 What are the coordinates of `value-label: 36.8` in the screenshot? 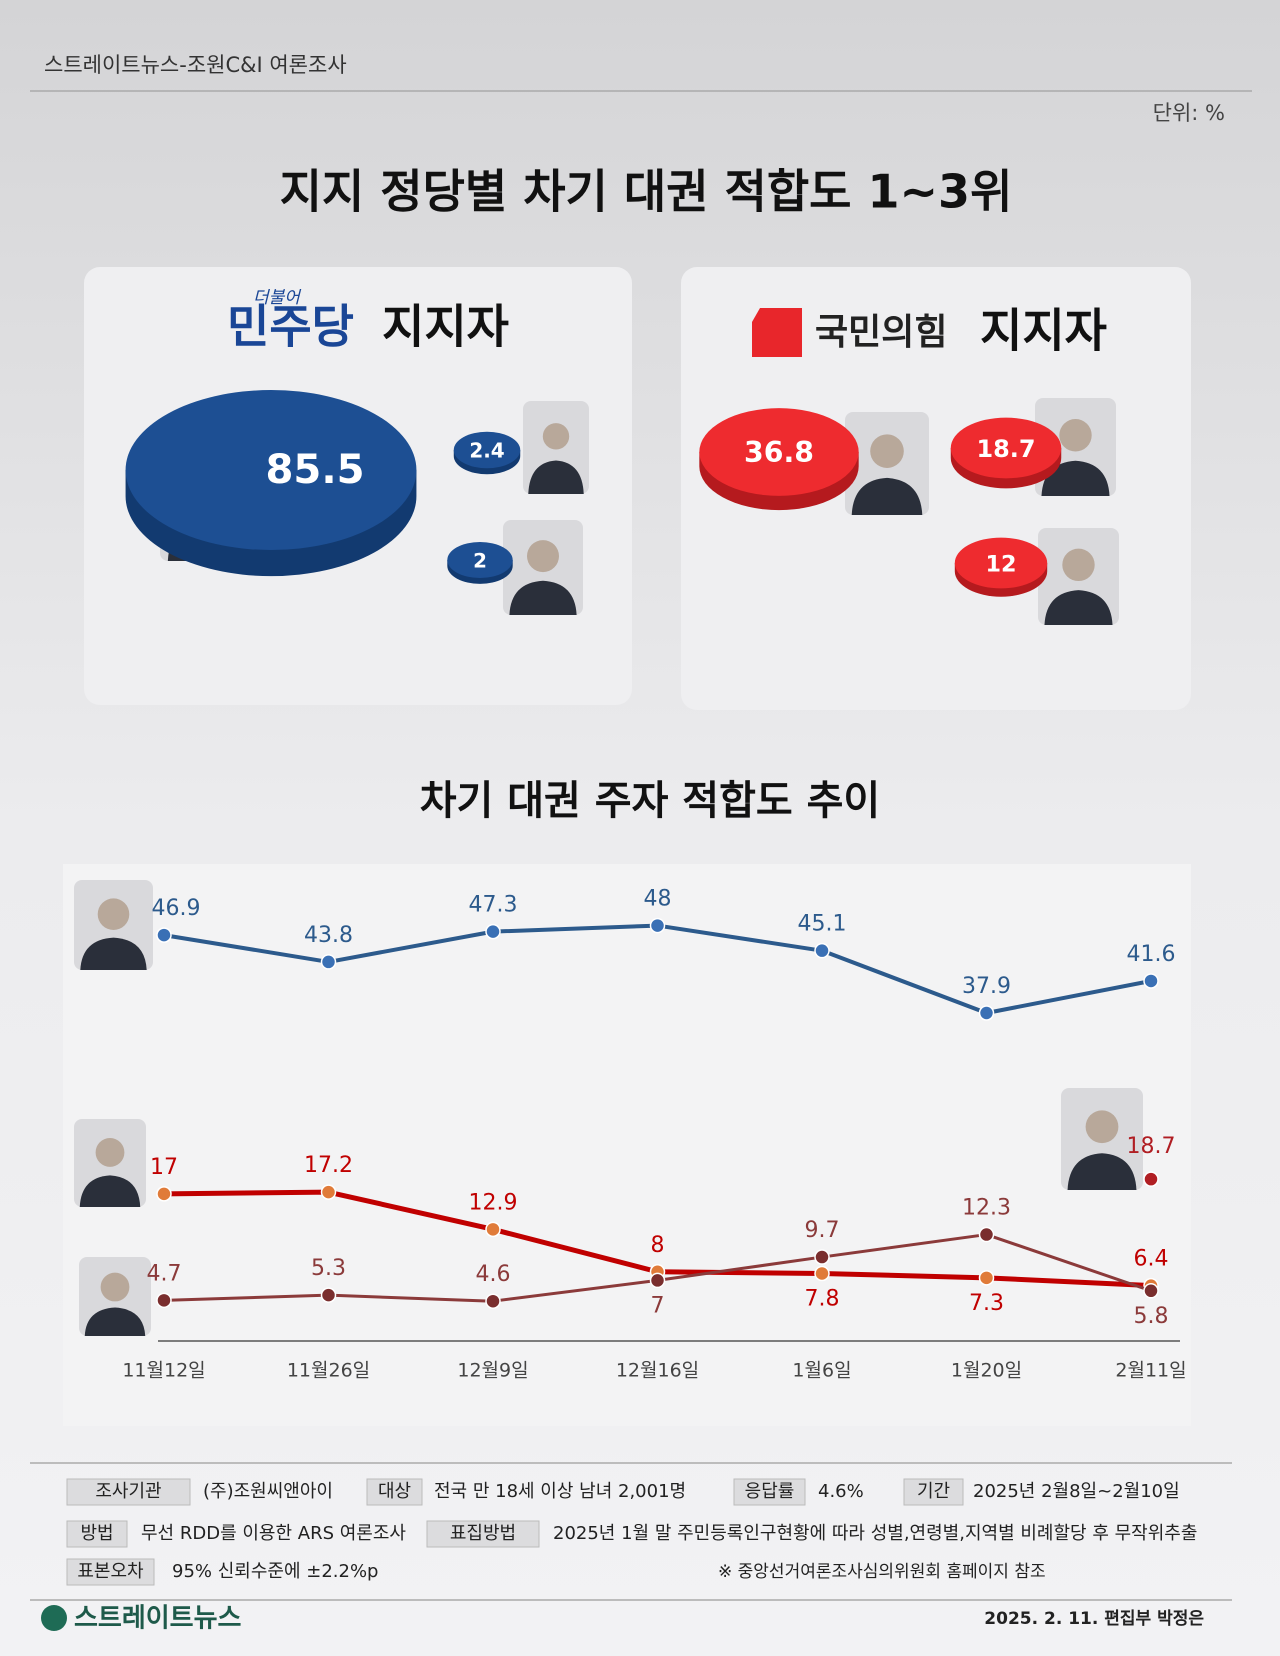 It's located at (779, 452).